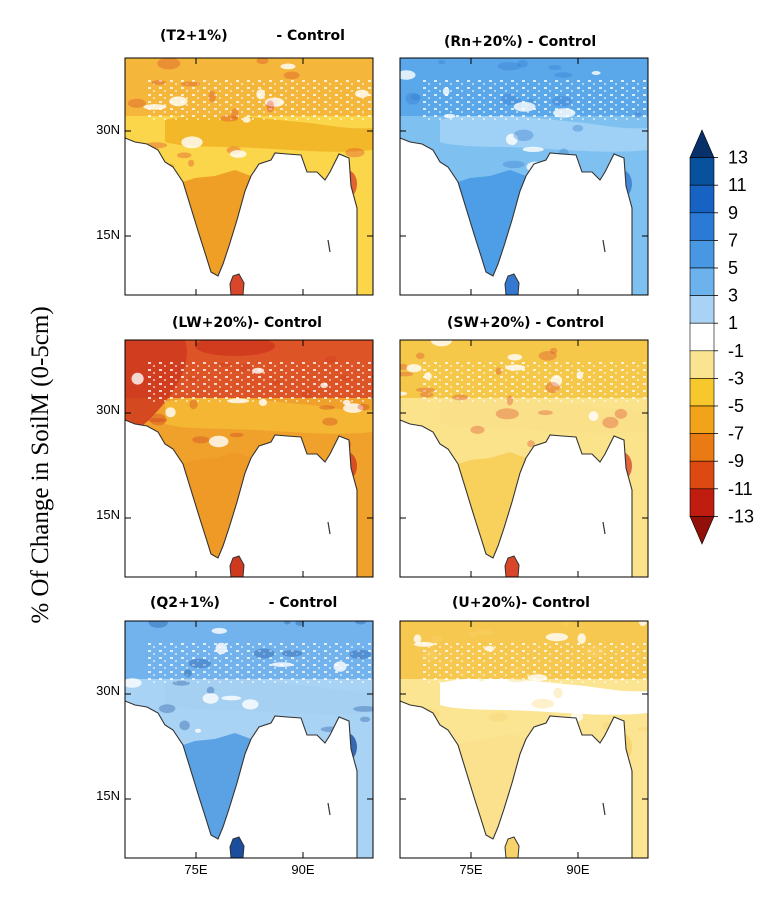 This screenshot has width=768, height=902. I want to click on hotspot-north, so click(235, 348).